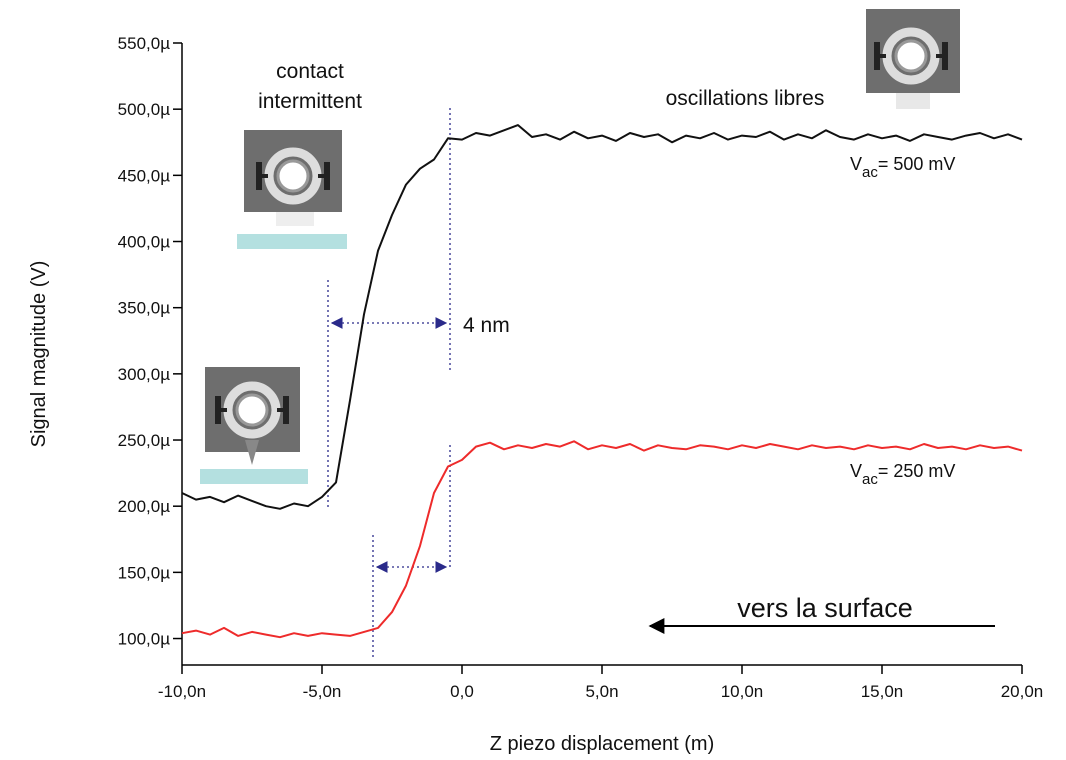 The image size is (1066, 760). What do you see at coordinates (310, 101) in the screenshot?
I see `annotation: intermittent` at bounding box center [310, 101].